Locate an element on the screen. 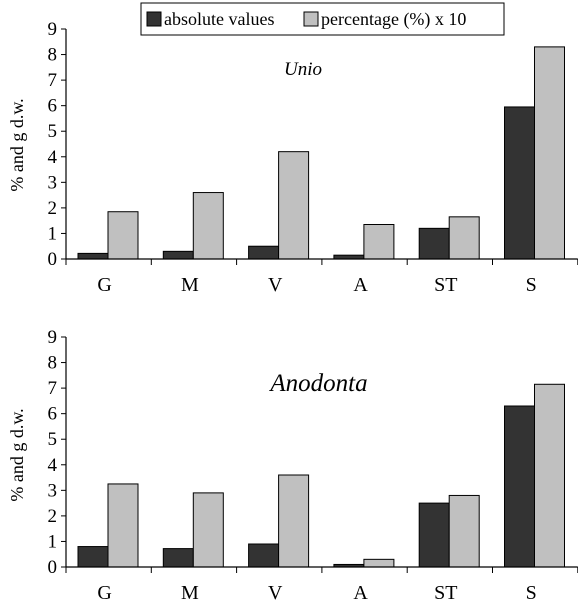 Image resolution: width=578 pixels, height=612 pixels. legend-swatch-absolute is located at coordinates (154, 19).